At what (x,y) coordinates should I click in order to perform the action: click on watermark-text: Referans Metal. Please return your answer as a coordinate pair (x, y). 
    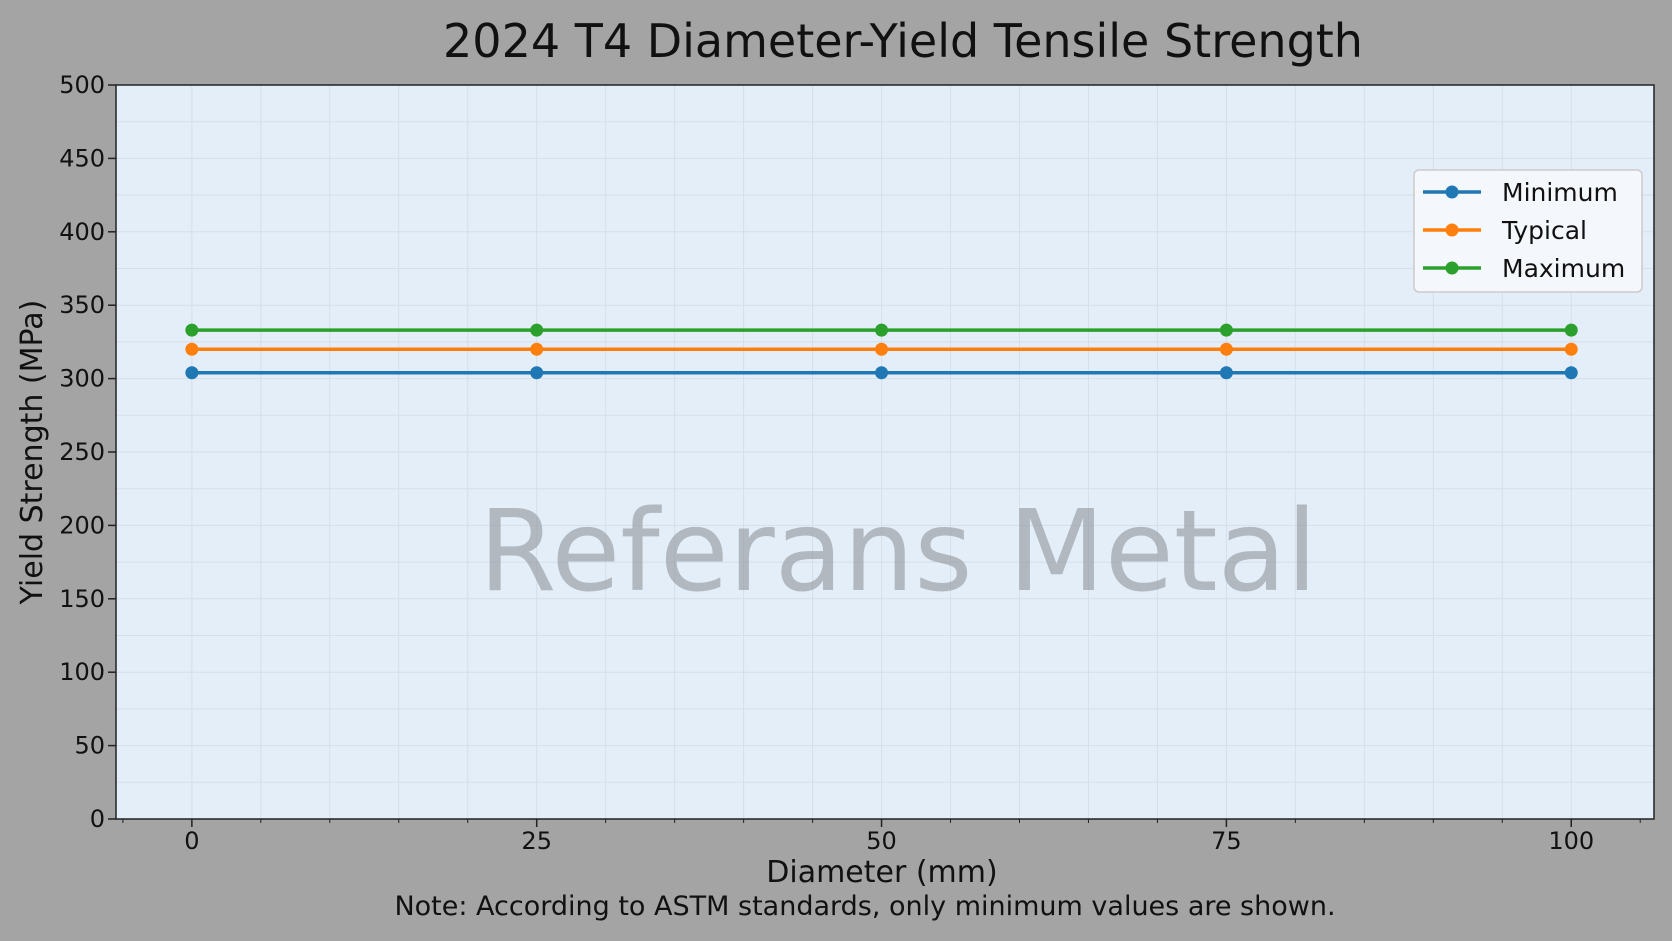
    Looking at the image, I should click on (898, 552).